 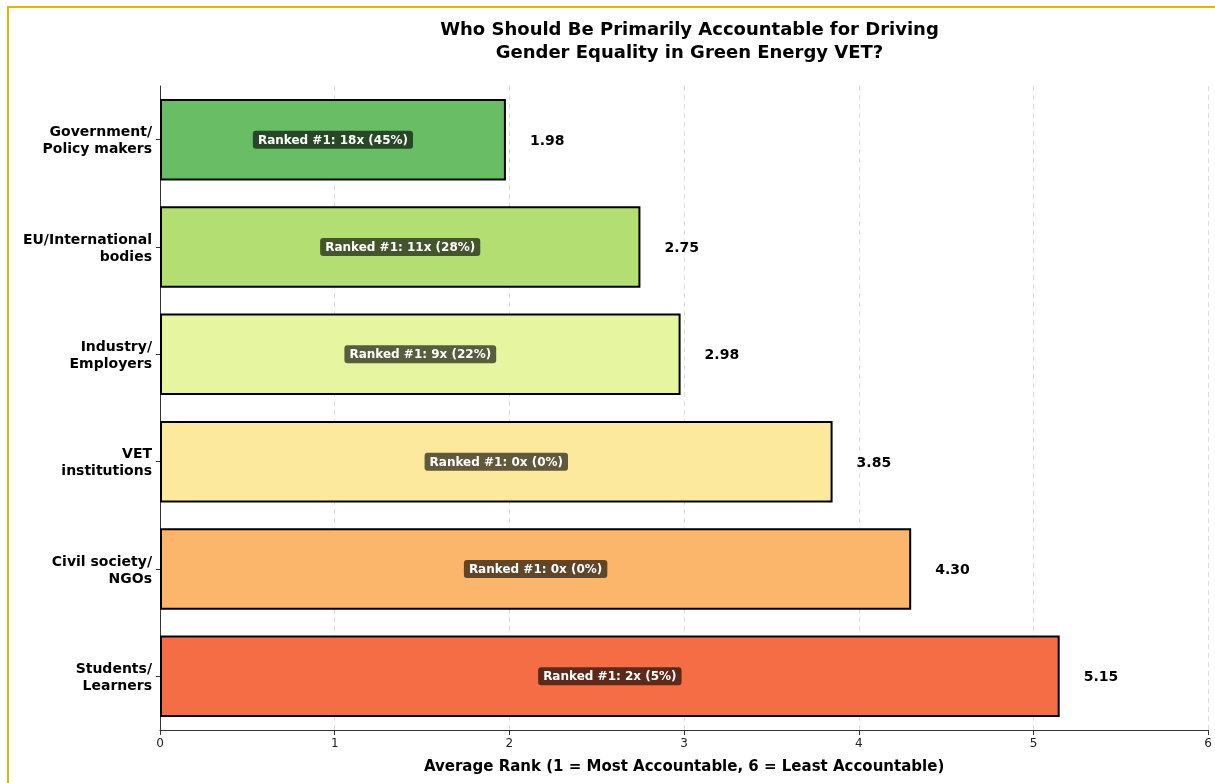 I want to click on annotation: Ranked #1: 11x (28%), so click(x=400, y=247).